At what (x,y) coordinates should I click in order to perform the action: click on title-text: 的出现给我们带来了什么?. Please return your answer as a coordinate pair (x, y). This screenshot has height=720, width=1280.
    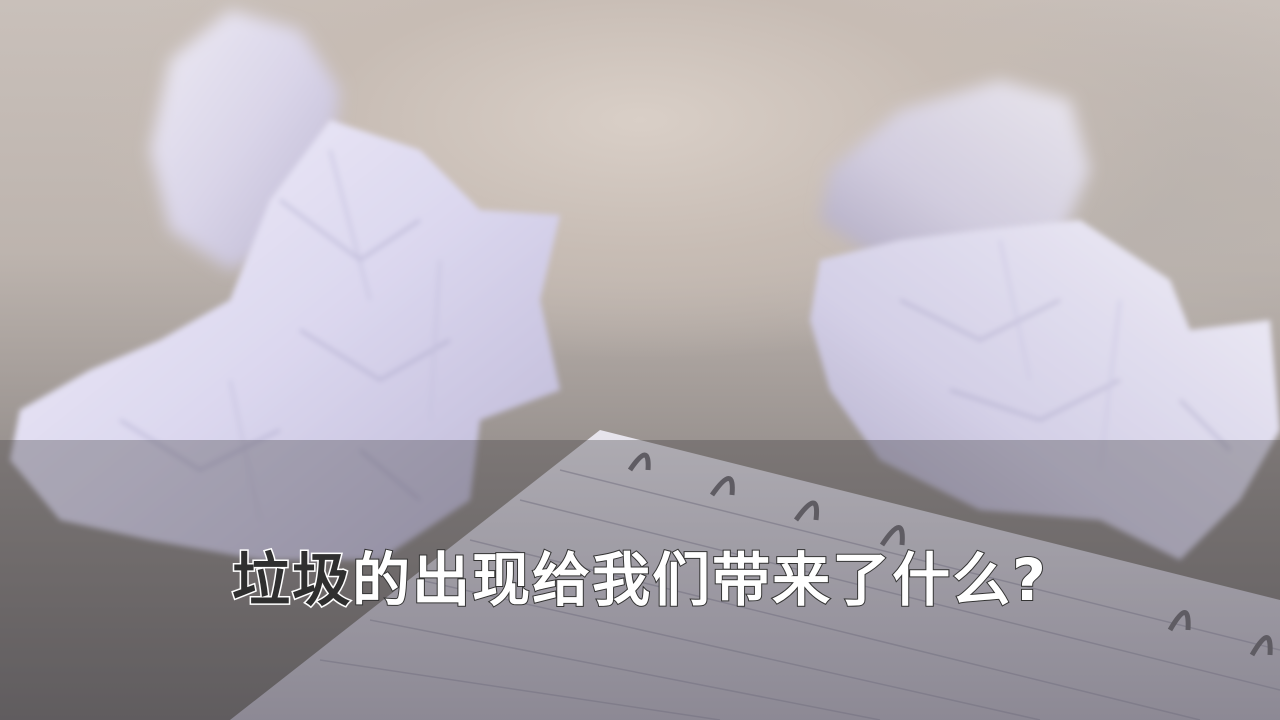
    Looking at the image, I should click on (699, 580).